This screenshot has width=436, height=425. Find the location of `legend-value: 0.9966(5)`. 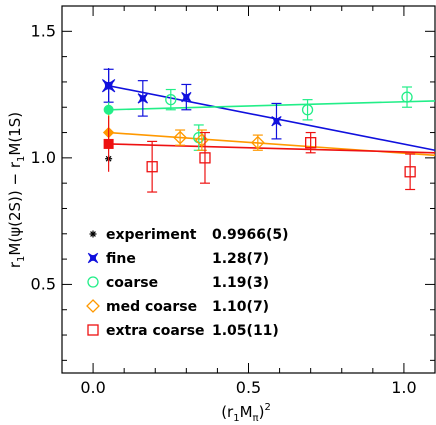

legend-value: 0.9966(5) is located at coordinates (250, 235).